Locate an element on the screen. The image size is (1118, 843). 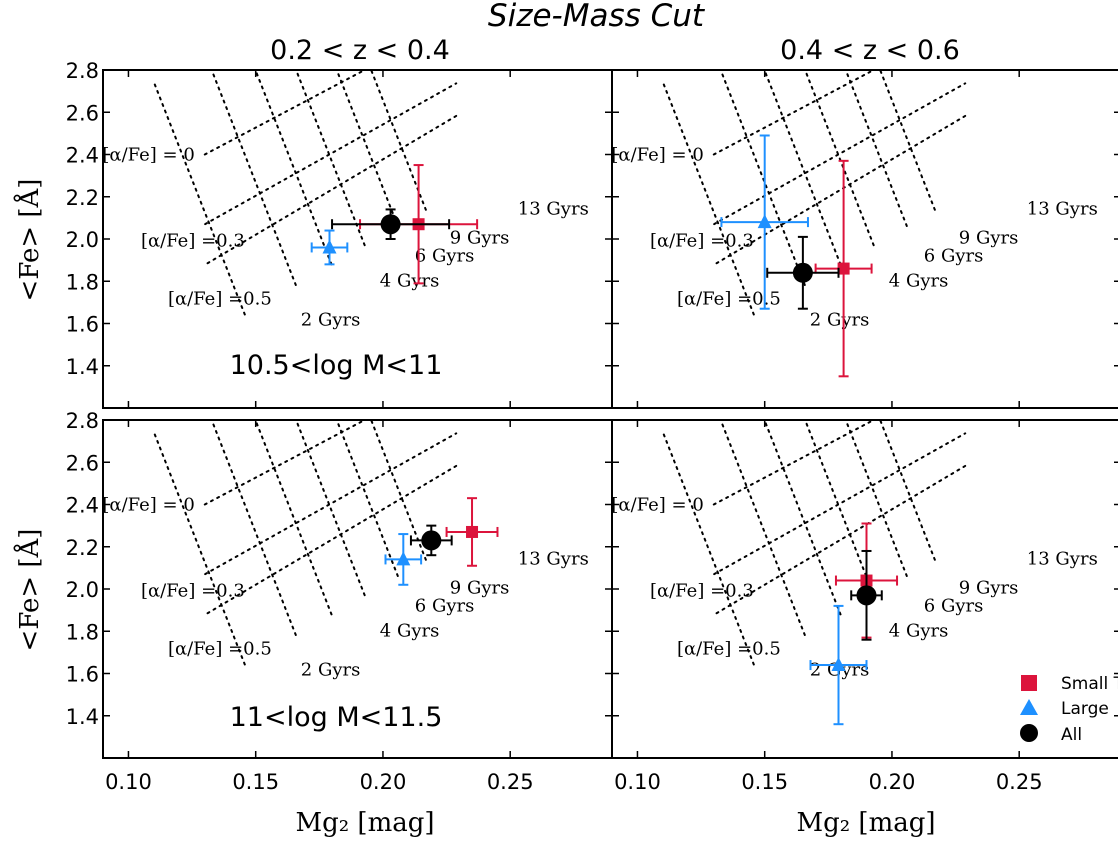
legend-label-all: All is located at coordinates (1071, 735).